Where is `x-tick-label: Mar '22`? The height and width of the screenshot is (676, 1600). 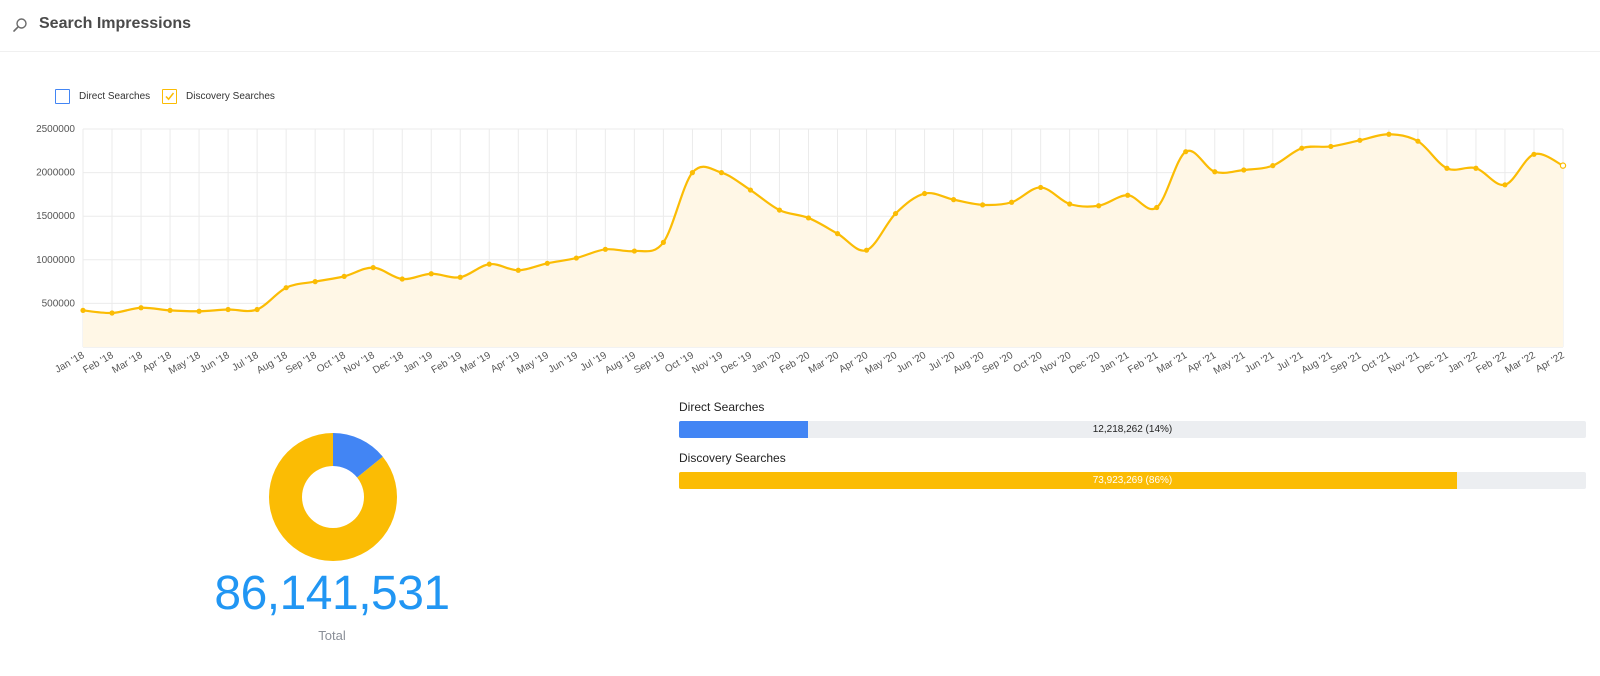 x-tick-label: Mar '22 is located at coordinates (1520, 363).